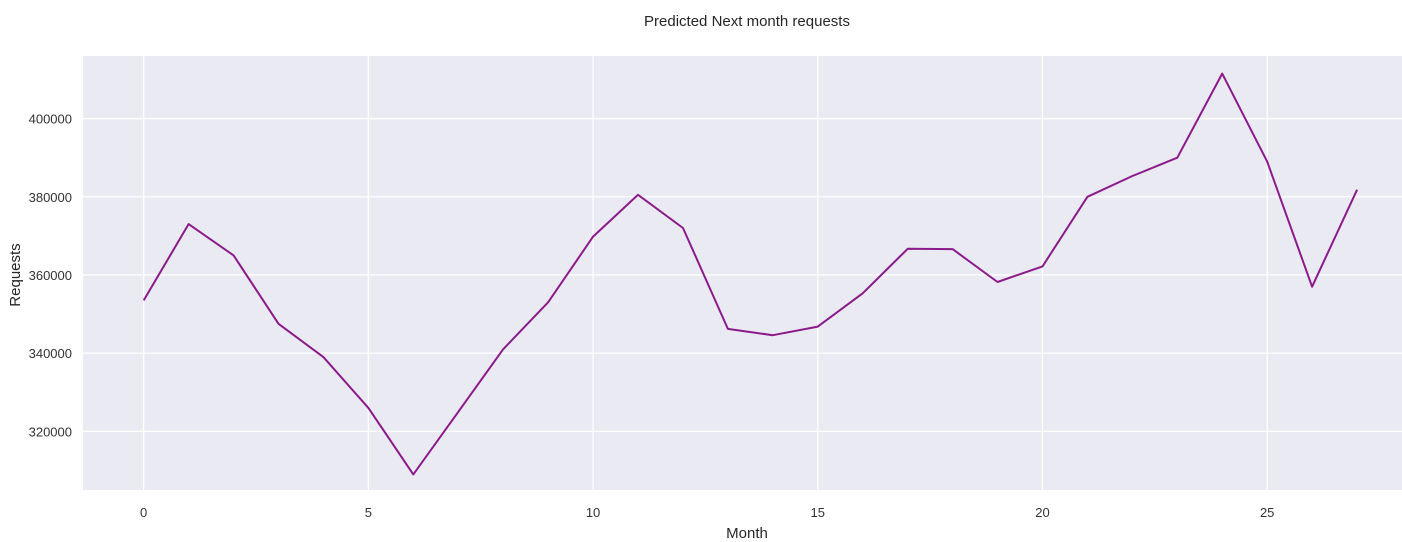 The width and height of the screenshot is (1402, 542). Describe the element at coordinates (707, 512) in the screenshot. I see `x-axis-ticks: 0 5 10 15 20 25` at that location.